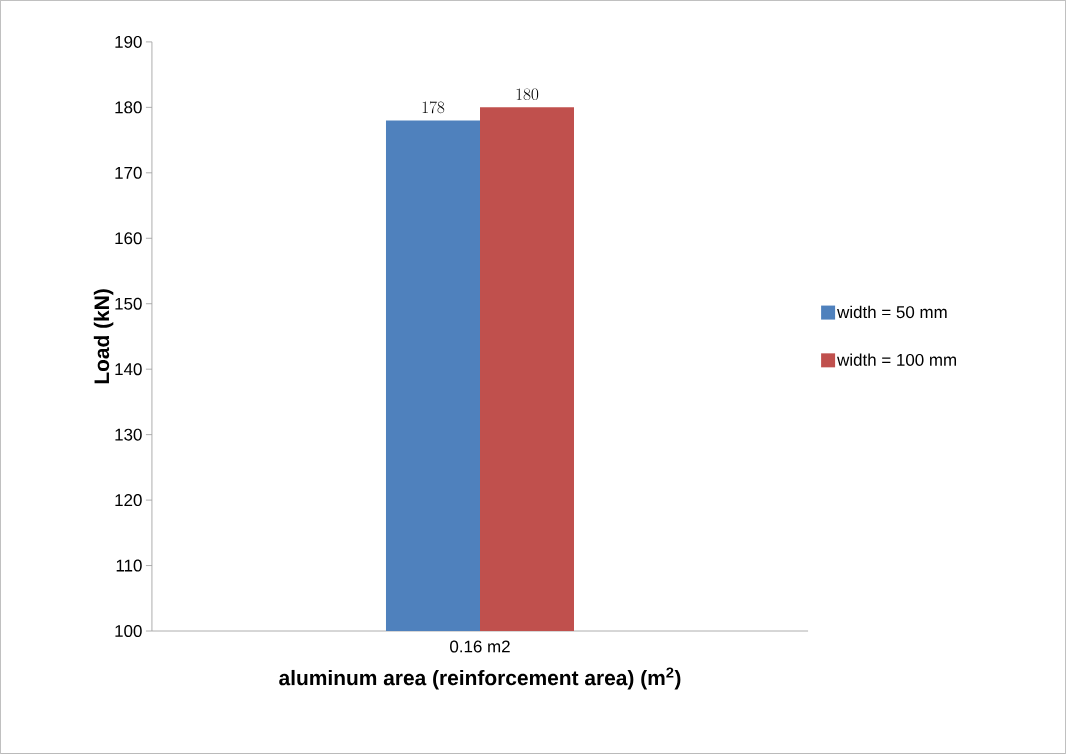 This screenshot has height=754, width=1066. Describe the element at coordinates (128, 172) in the screenshot. I see `y-tick-label: 170` at that location.